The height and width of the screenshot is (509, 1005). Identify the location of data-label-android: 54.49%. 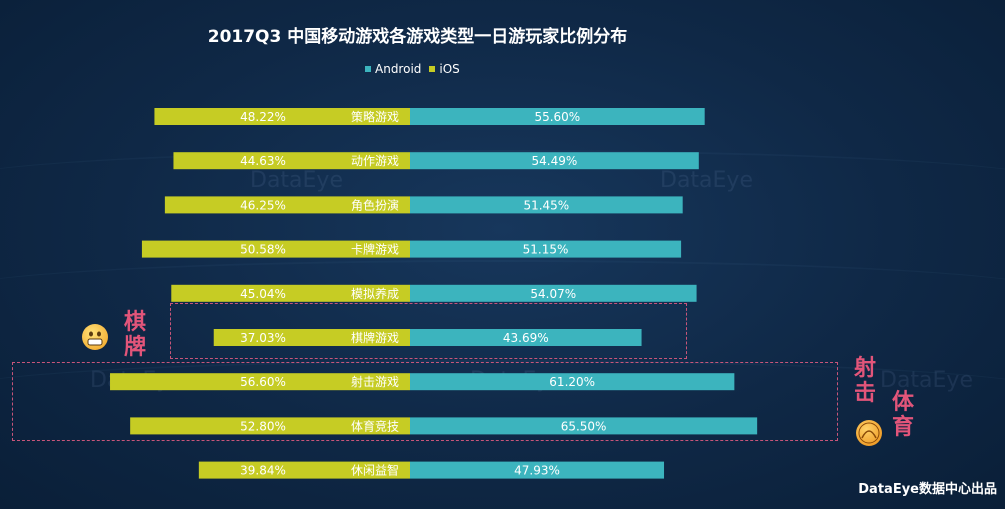
(555, 161).